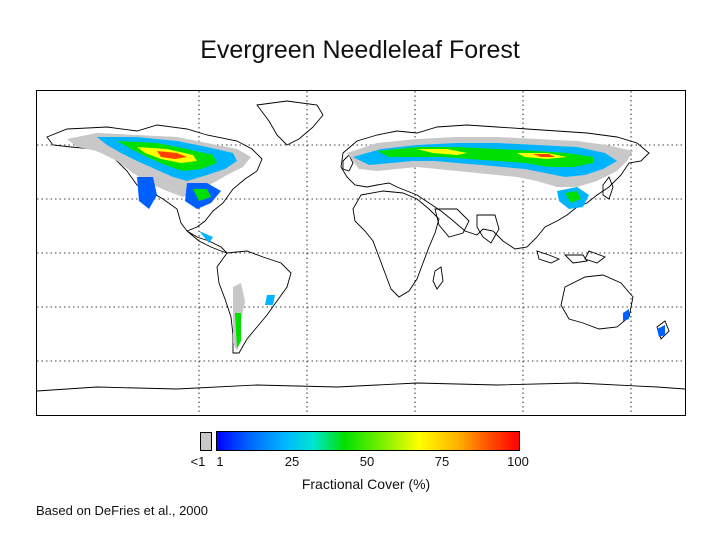  Describe the element at coordinates (198, 461) in the screenshot. I see `tick-low: <1` at that location.